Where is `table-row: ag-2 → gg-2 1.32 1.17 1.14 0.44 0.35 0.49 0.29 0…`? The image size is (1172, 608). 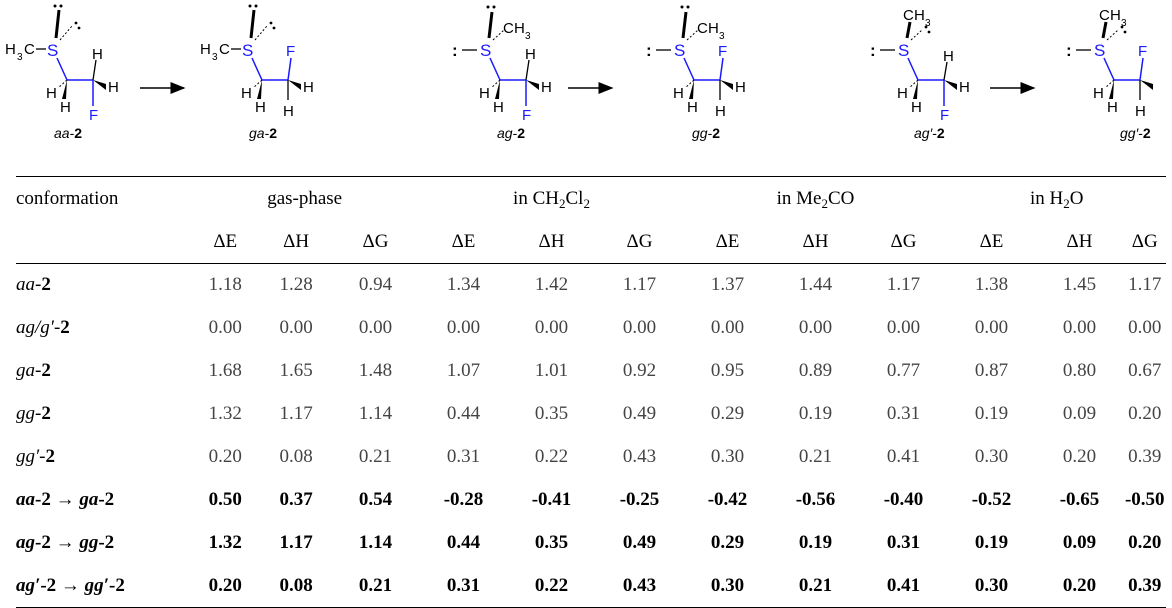
table-row: ag-2 → gg-2 1.32 1.17 1.14 0.44 0.35 0.49 0.29 0… is located at coordinates (591, 543).